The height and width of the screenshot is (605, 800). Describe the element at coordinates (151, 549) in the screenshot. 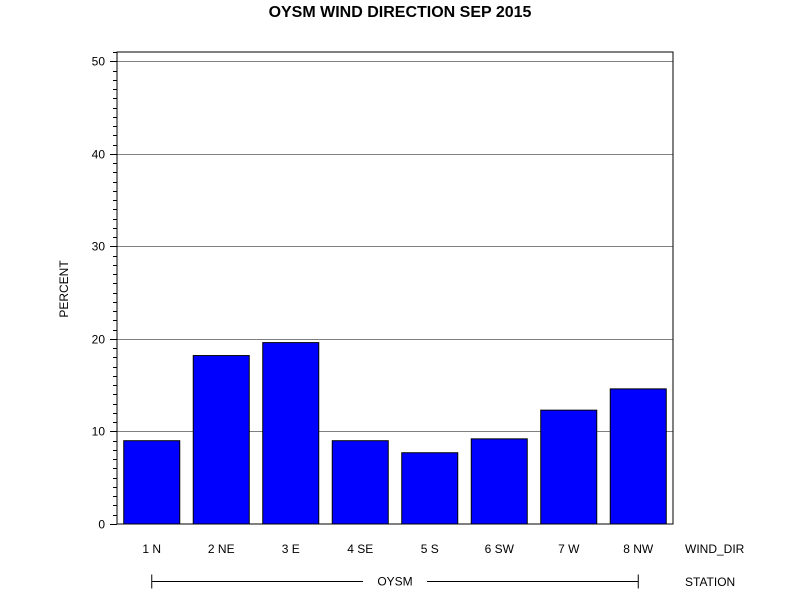

I see `x-tick-label: 1 N` at that location.